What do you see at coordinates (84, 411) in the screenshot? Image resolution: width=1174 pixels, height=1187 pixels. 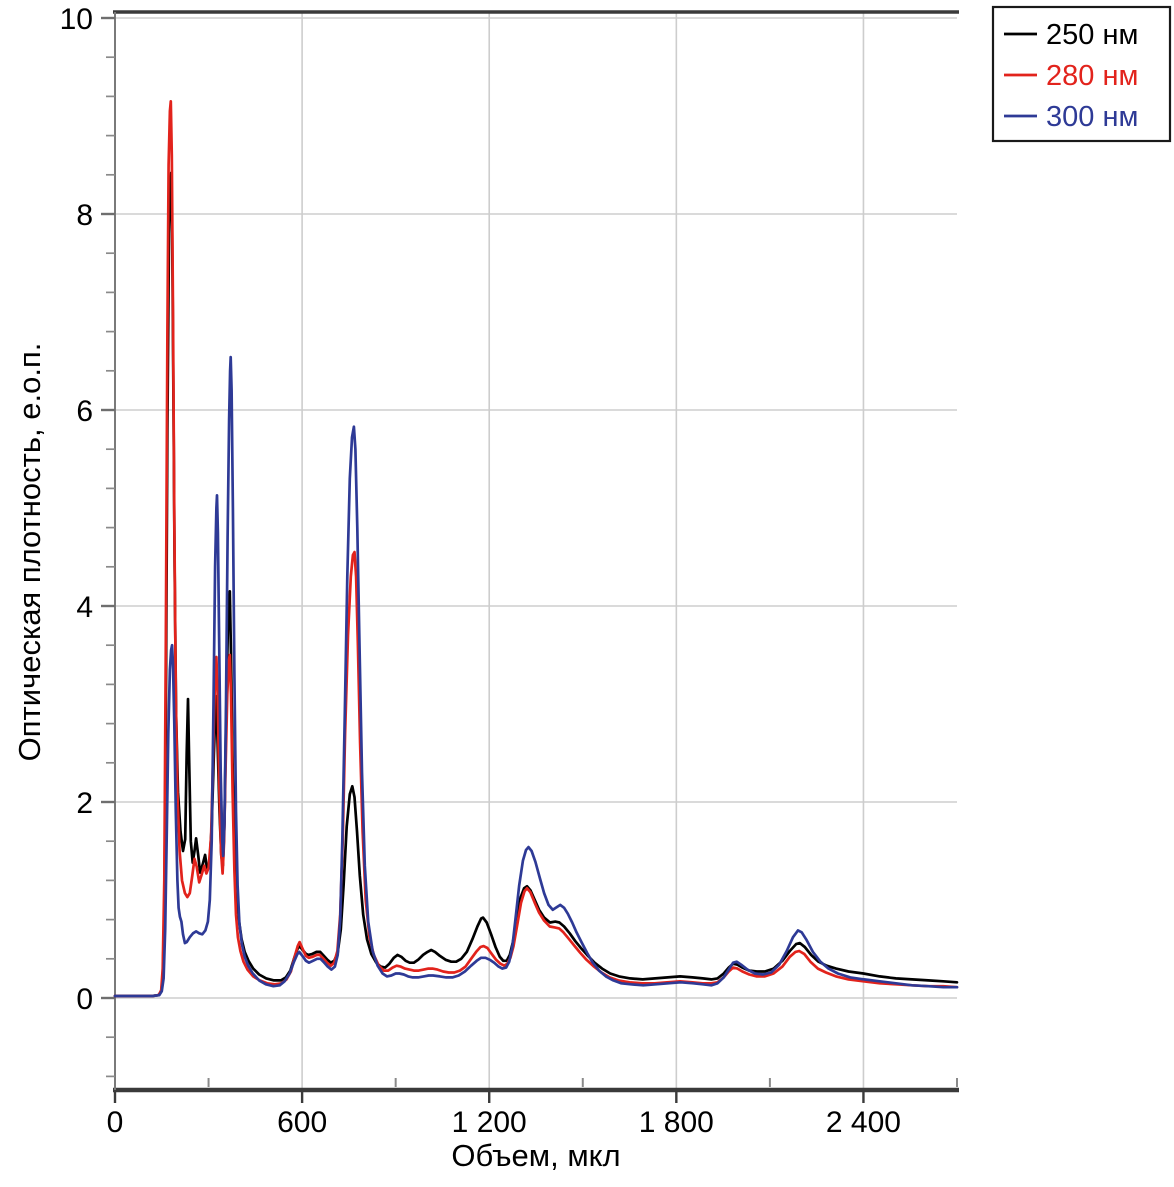 I see `y-tick-label: 6` at bounding box center [84, 411].